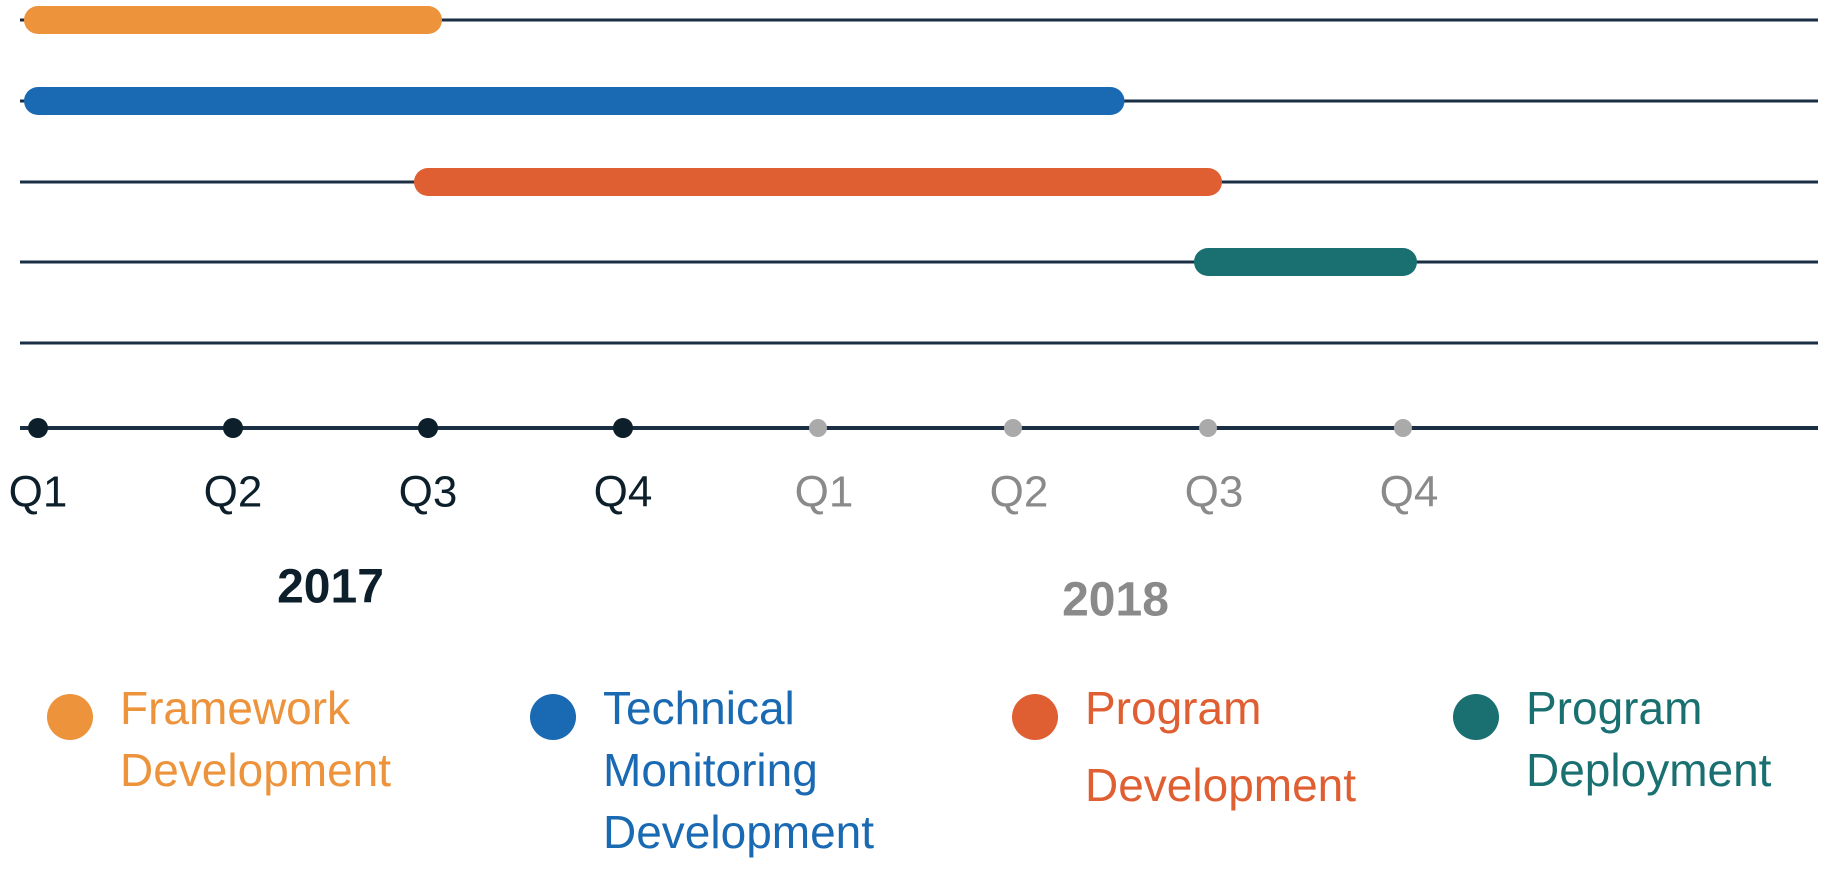 The image size is (1825, 873). I want to click on legend-label: Technical, so click(699, 708).